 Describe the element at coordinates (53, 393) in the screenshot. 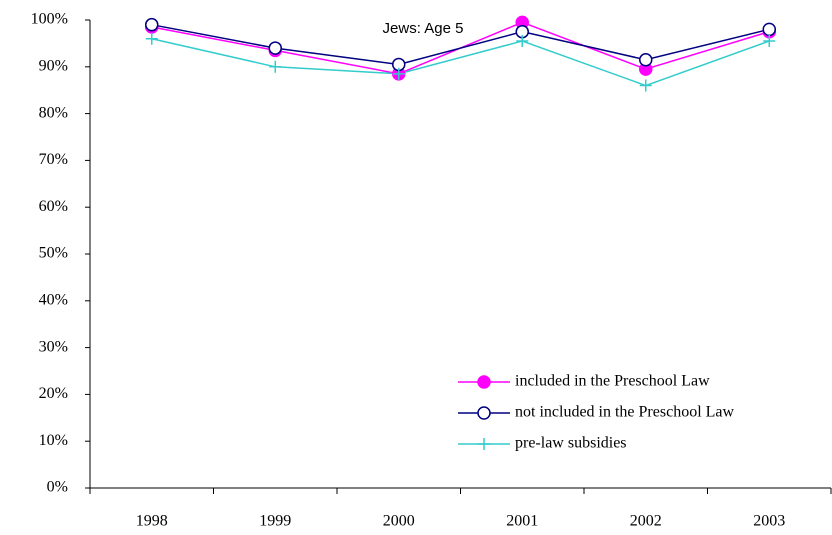

I see `y-tick-label: 20%` at that location.